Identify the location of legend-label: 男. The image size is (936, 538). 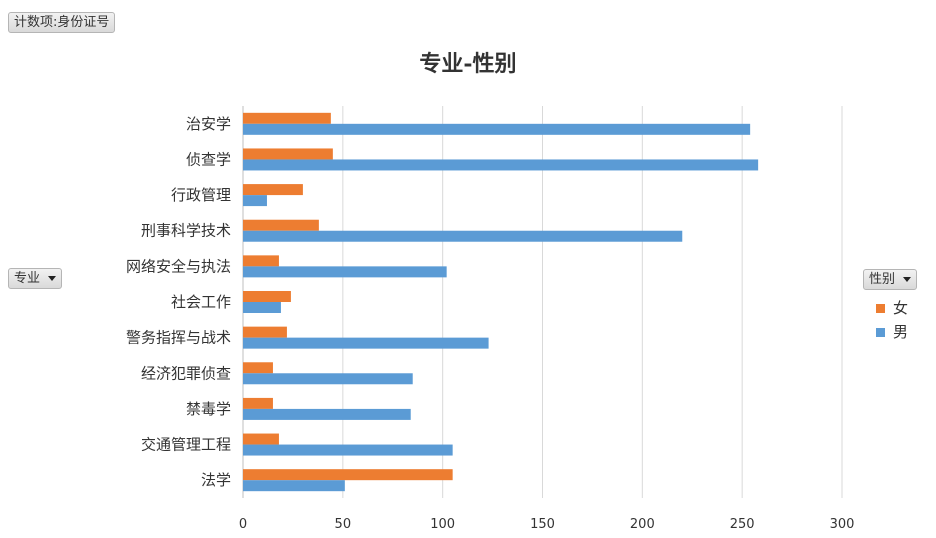
(901, 332).